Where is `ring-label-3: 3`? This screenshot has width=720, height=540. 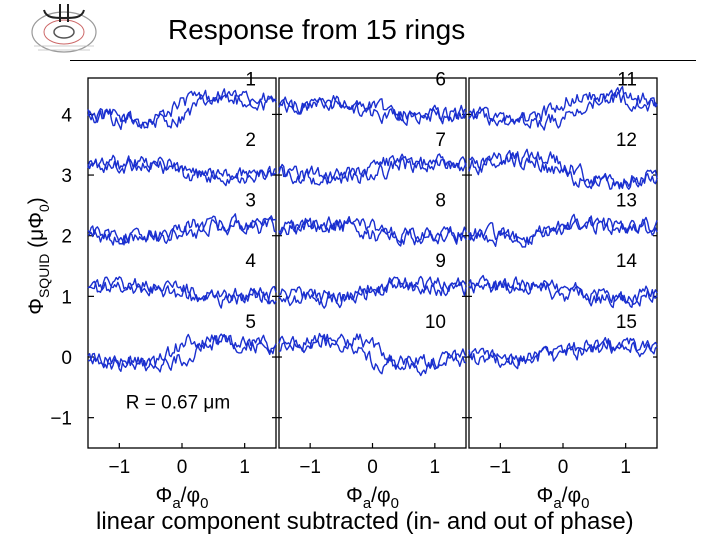
ring-label-3: 3 is located at coordinates (250, 201).